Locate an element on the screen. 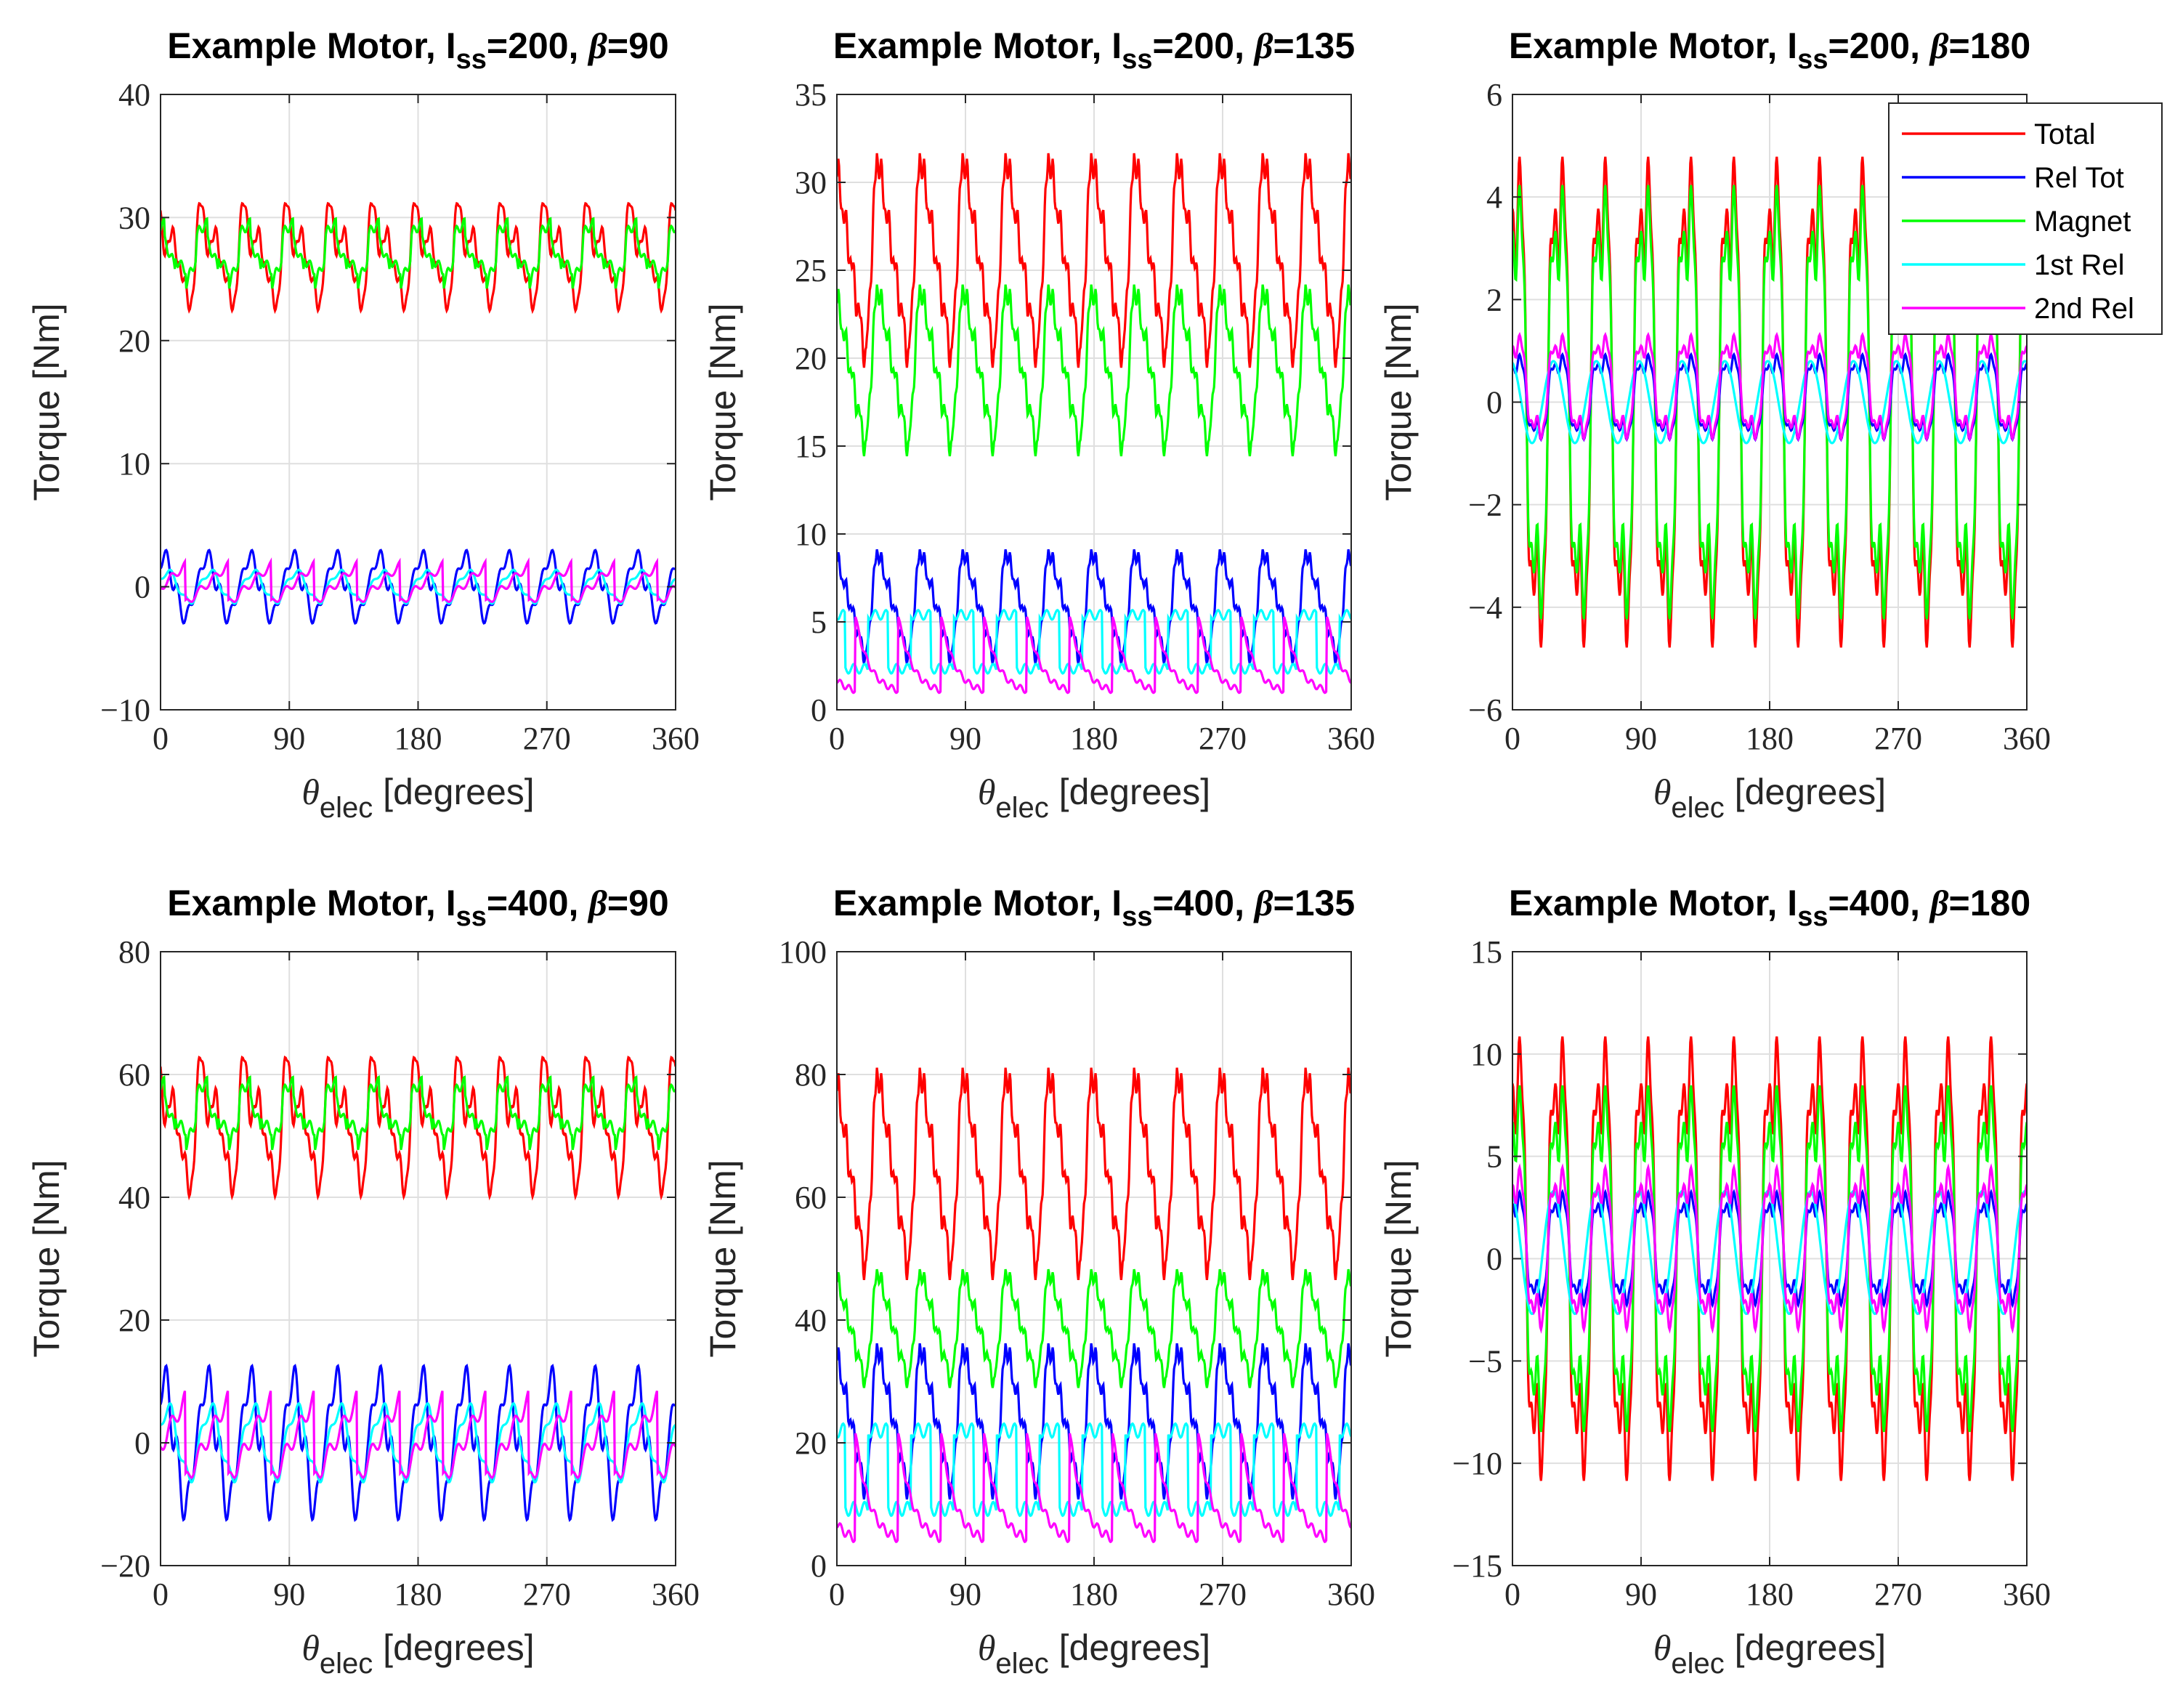 This screenshot has width=2175, height=1708. y-tick-label: −5 is located at coordinates (1485, 1361).